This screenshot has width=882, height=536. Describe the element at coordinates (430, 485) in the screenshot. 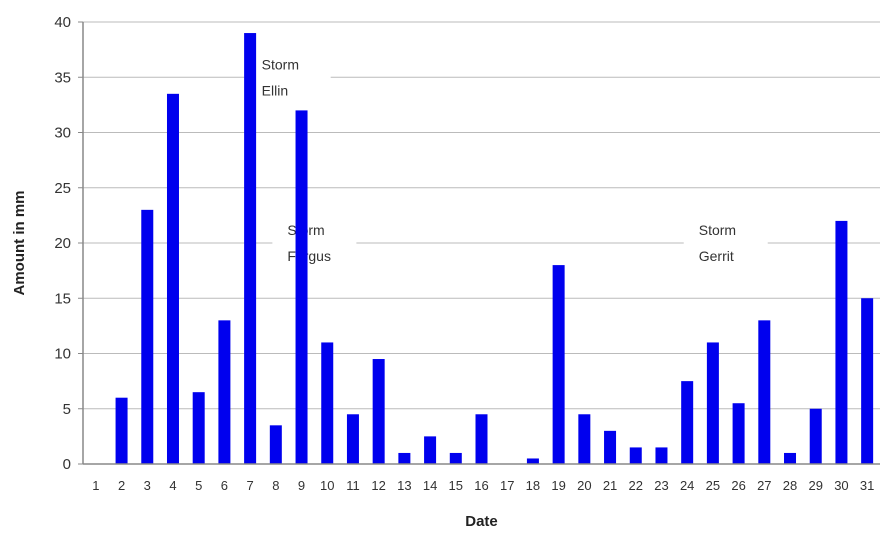

I see `x-tick-label: 14` at that location.